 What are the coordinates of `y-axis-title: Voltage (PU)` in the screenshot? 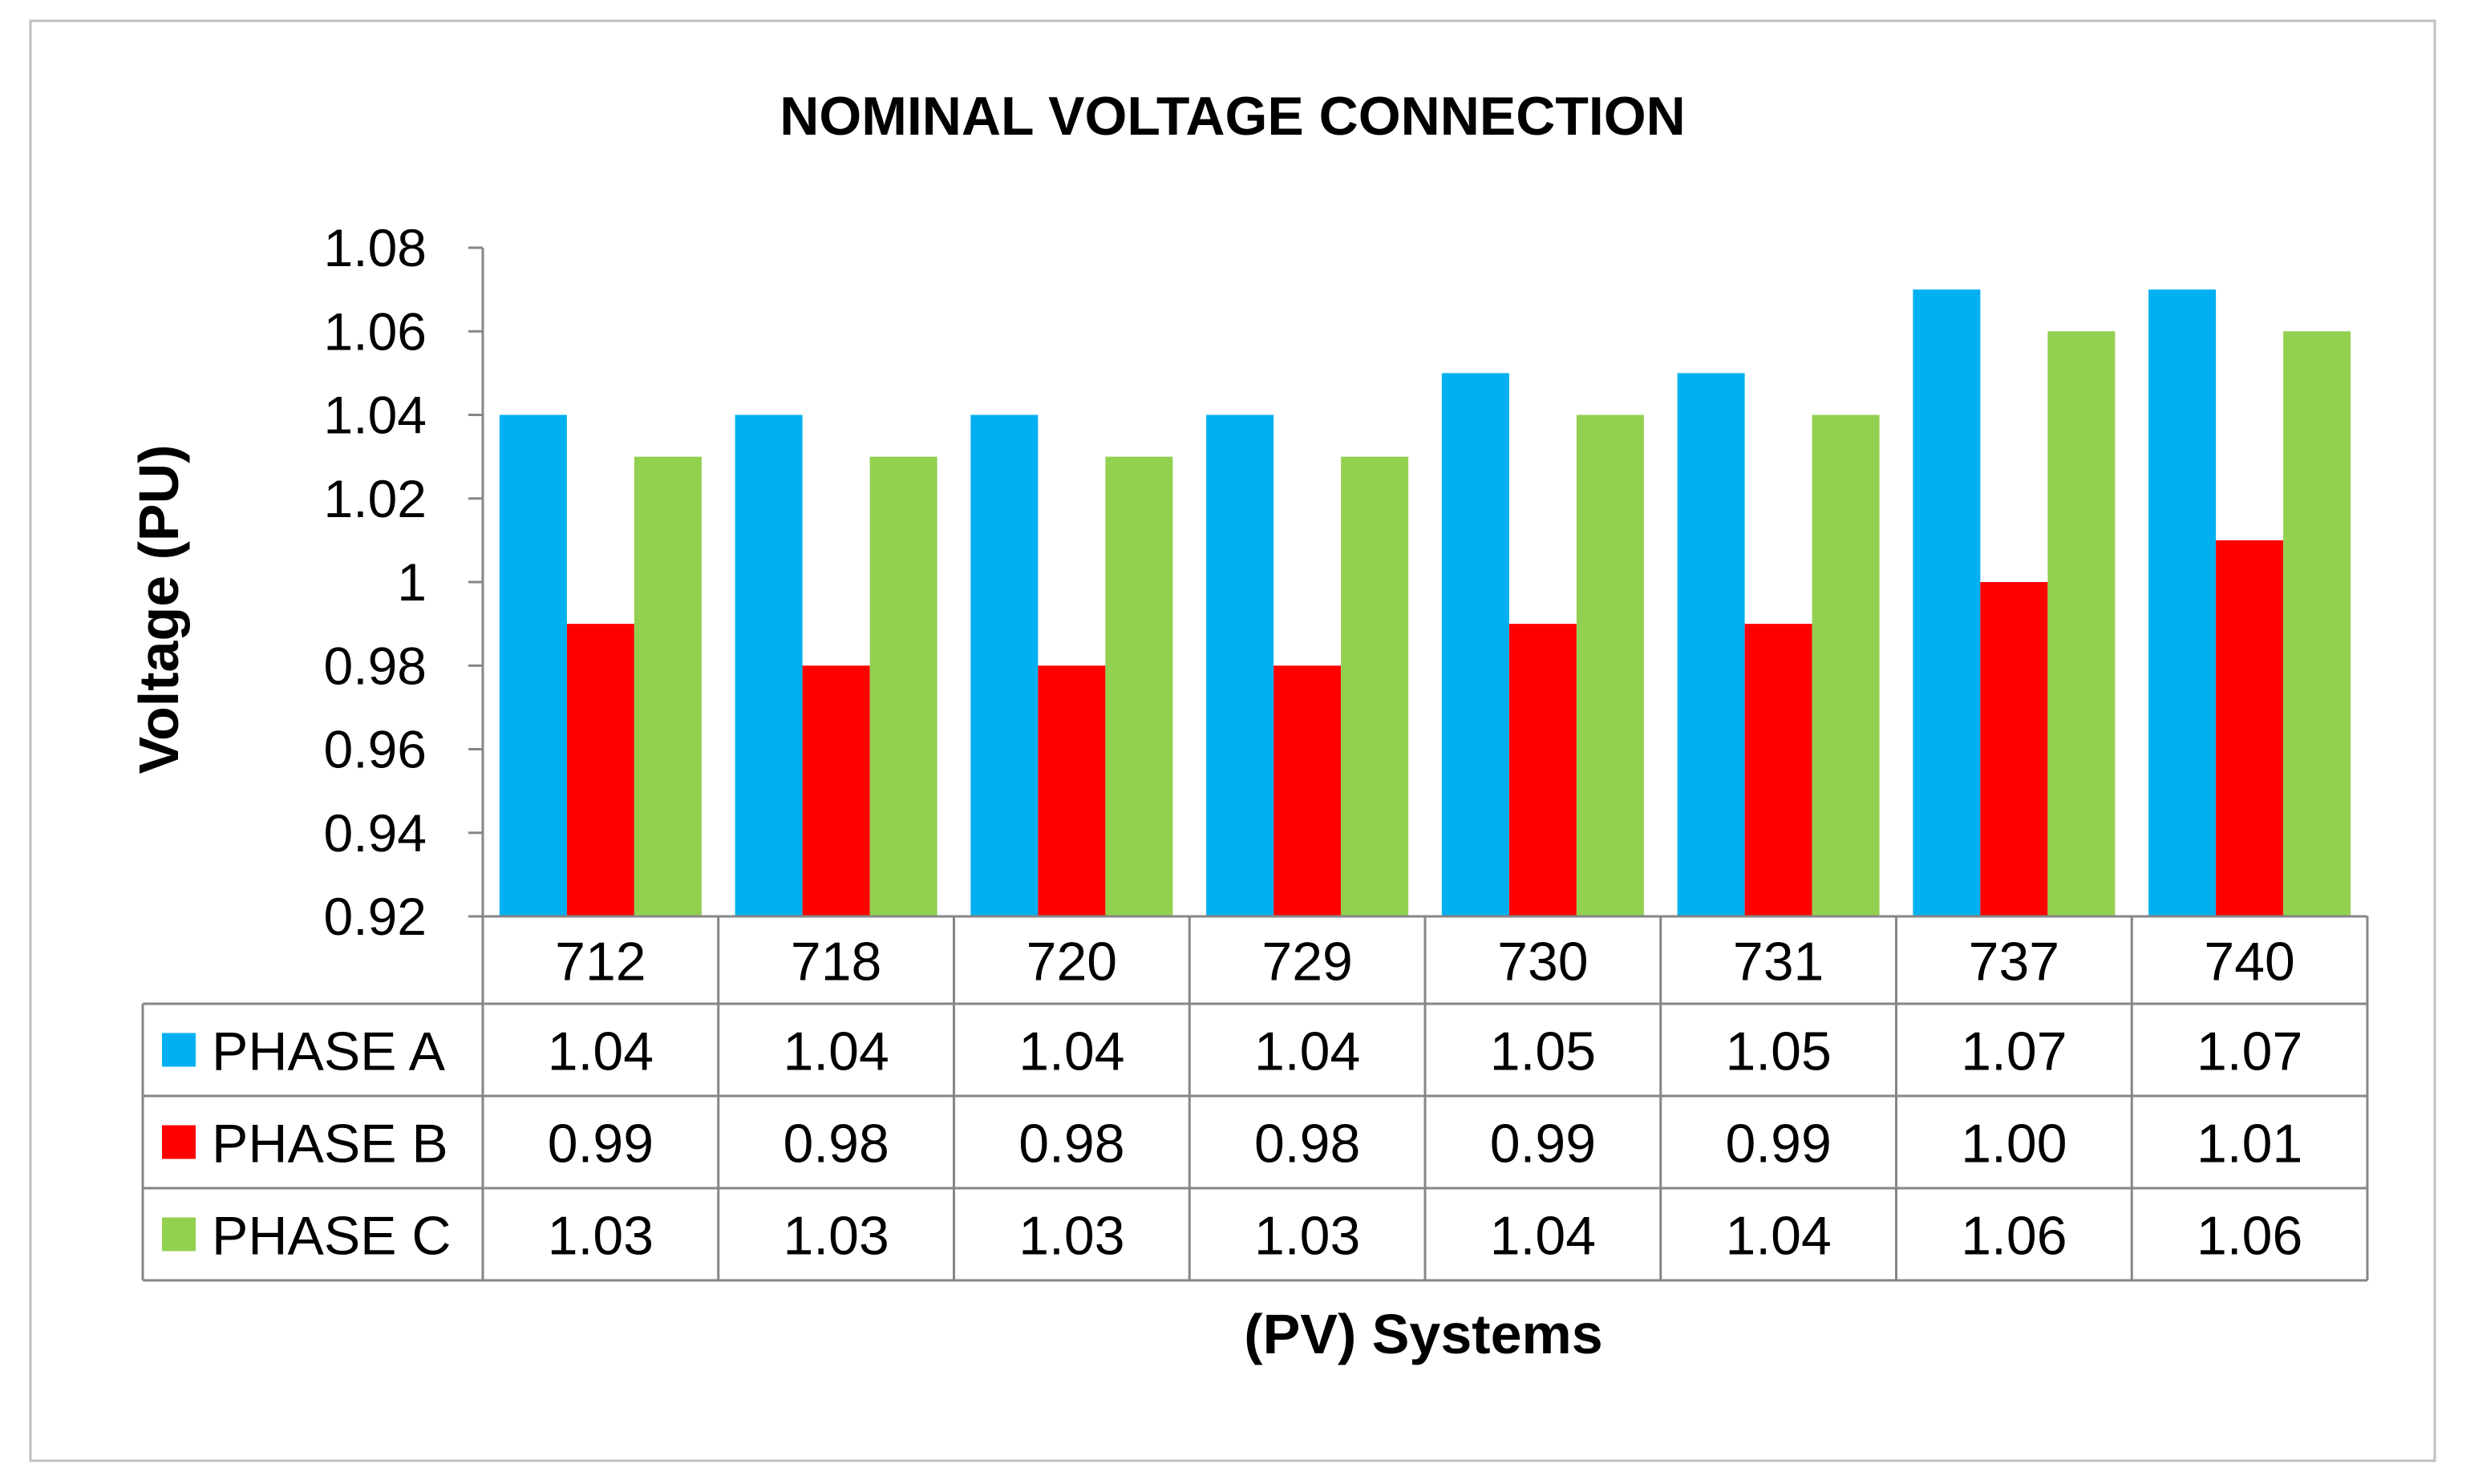 It's located at (159, 609).